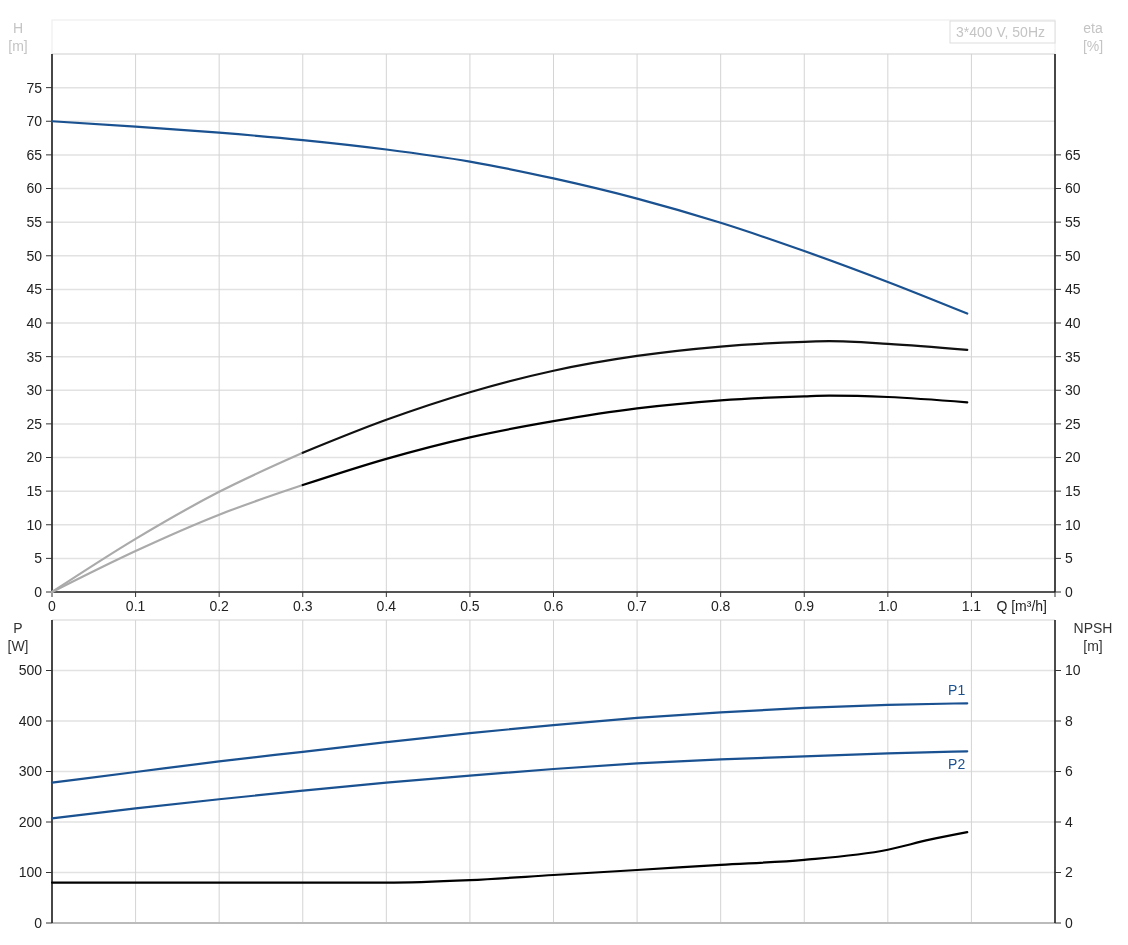  Describe the element at coordinates (34, 188) in the screenshot. I see `y-tick-label: 60` at that location.